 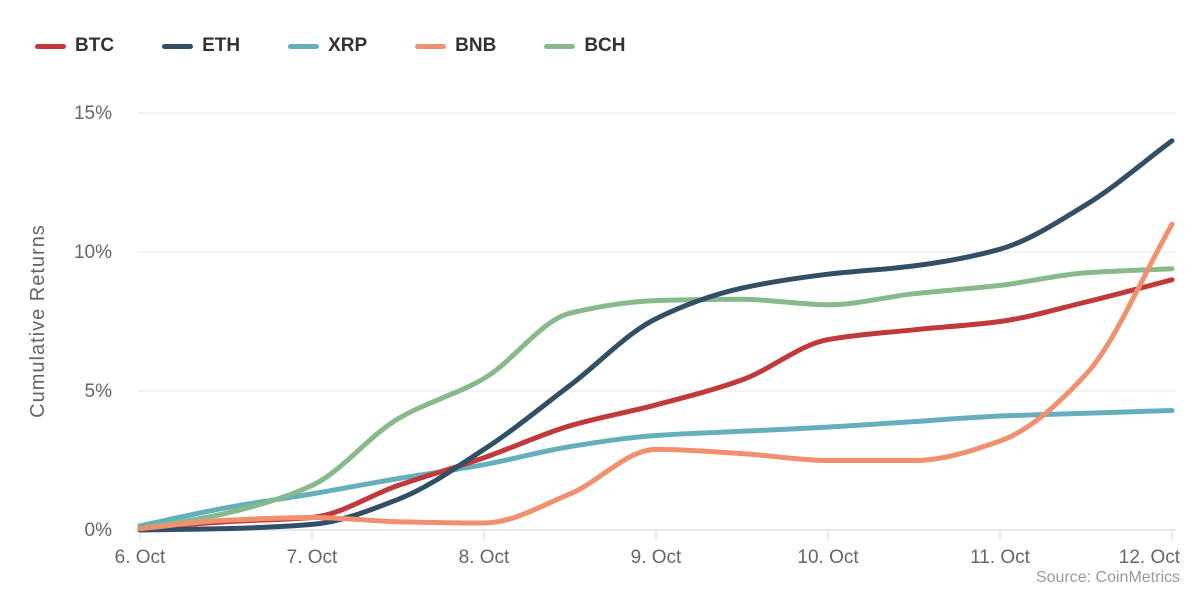 I want to click on x-axis-label-6-oct: 6. Oct, so click(x=140, y=557).